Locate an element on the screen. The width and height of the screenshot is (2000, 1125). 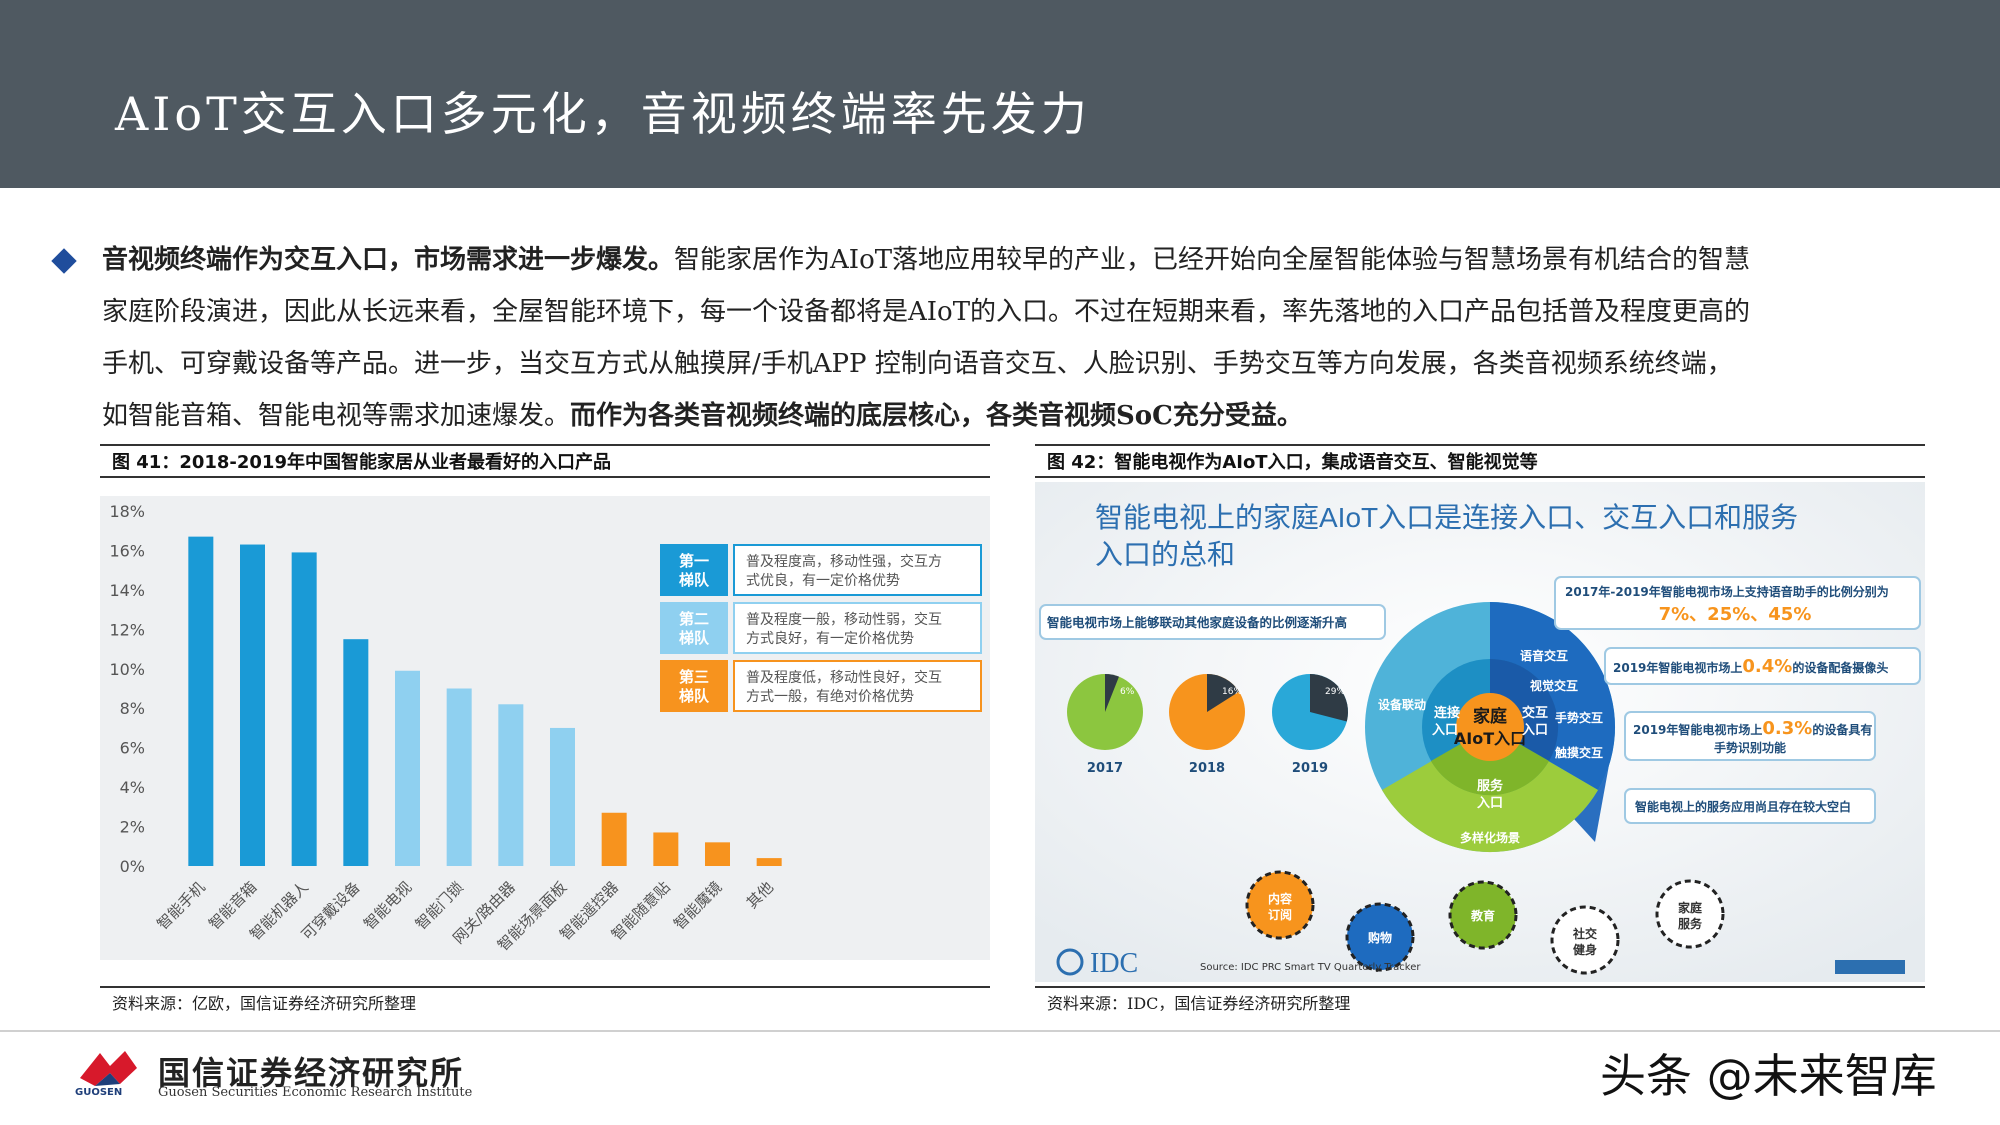
label-interact-2: 入口 is located at coordinates (1535, 730).